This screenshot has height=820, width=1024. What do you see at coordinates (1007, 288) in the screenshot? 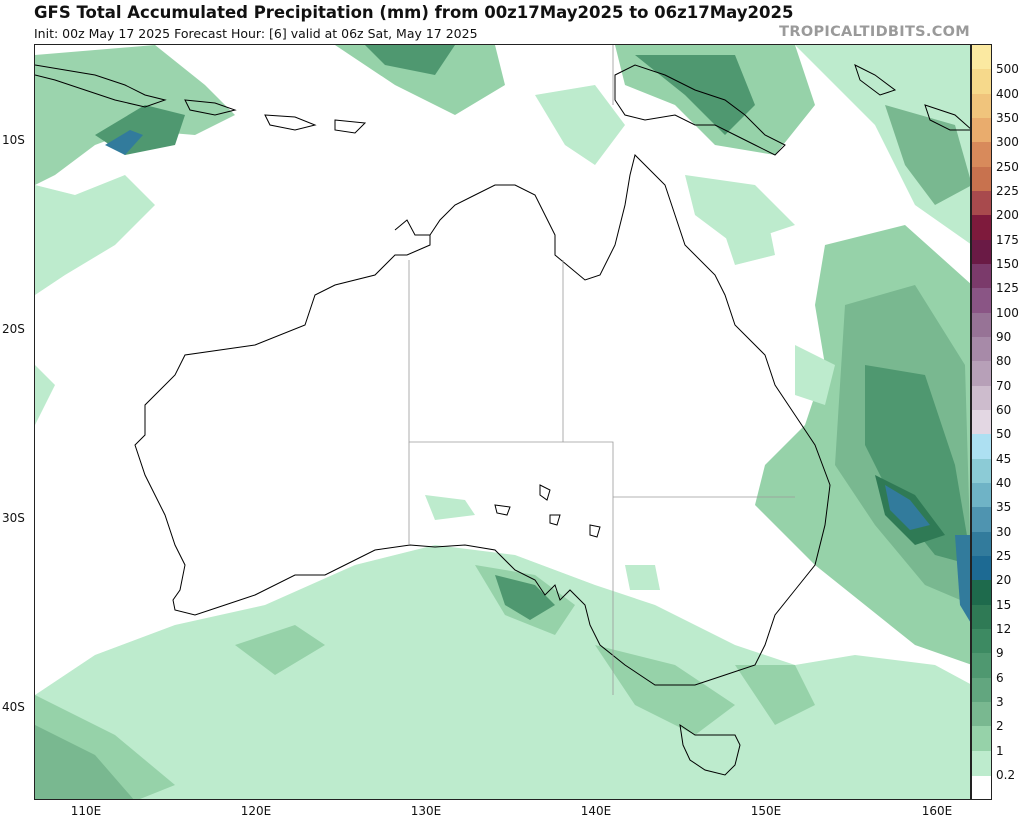
I see `colorbar-tick-label: 125` at bounding box center [1007, 288].